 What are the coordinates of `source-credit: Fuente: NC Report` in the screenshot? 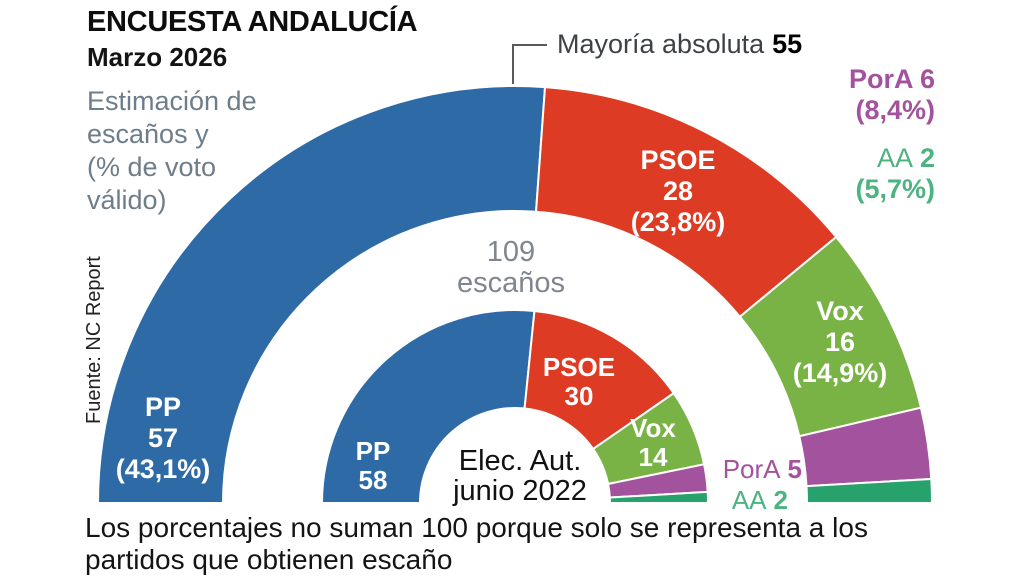 It's located at (94, 340).